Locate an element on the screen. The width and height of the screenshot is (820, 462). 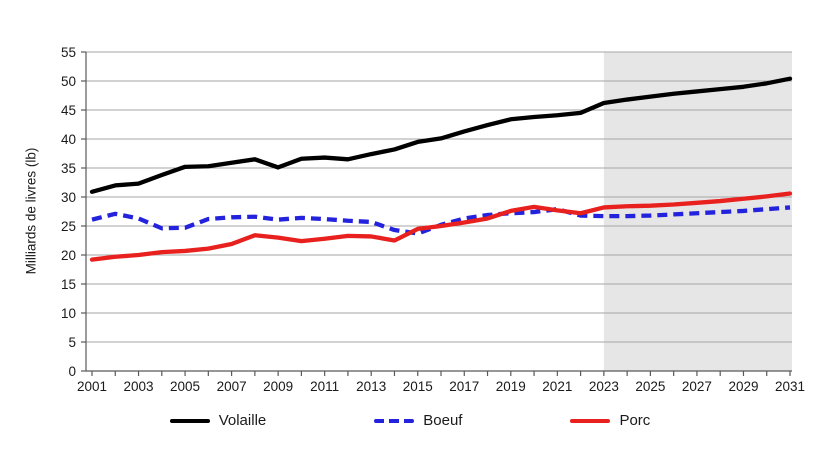
legend-item-boeuf: Boeuf is located at coordinates (418, 420).